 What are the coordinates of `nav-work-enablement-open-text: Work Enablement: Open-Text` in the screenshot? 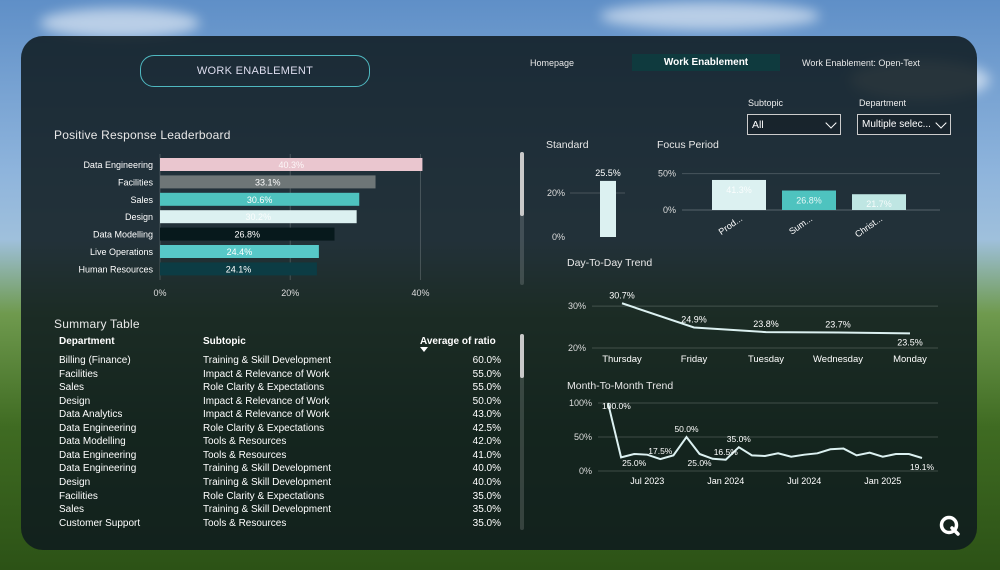 It's located at (861, 62).